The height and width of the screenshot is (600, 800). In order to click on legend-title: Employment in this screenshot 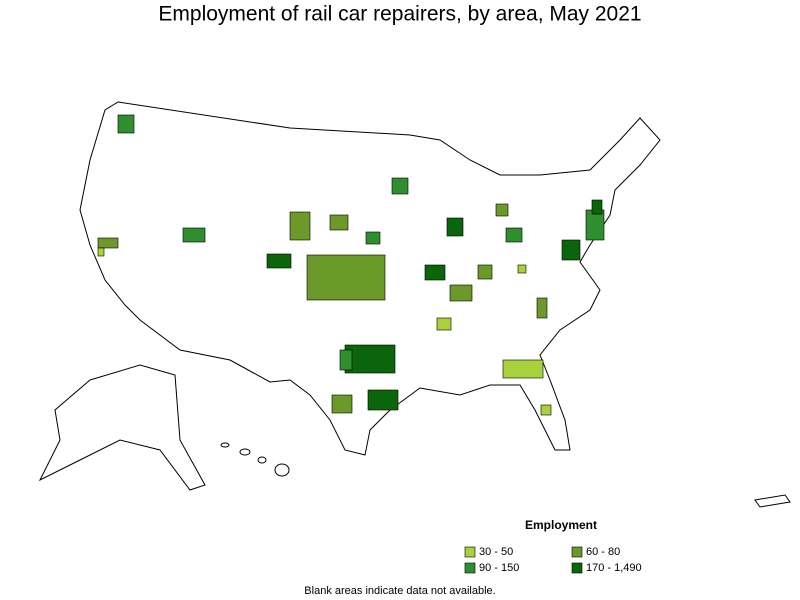, I will do `click(561, 525)`.